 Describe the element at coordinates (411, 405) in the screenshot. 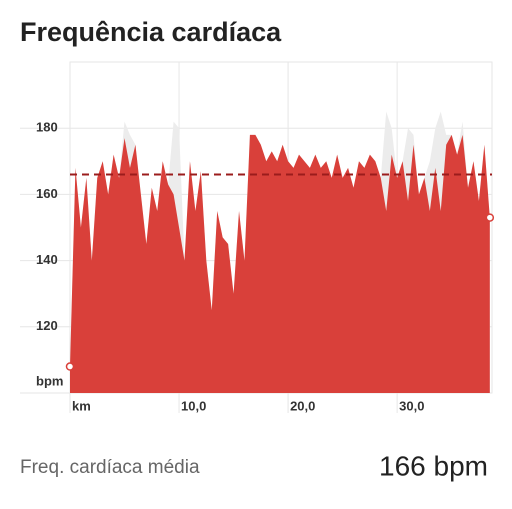

I see `x-tick-label: 30,0` at that location.